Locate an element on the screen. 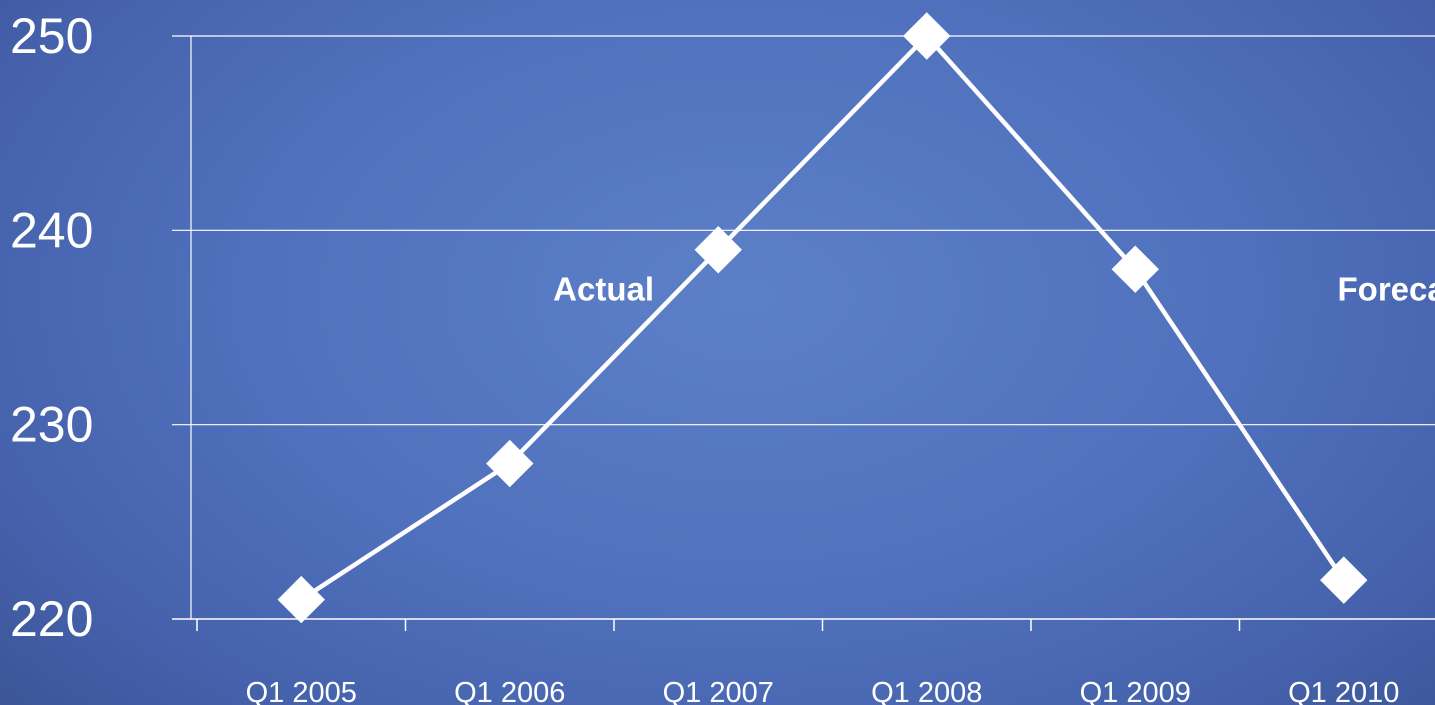 The image size is (1435, 705). x-tick-label-2: Q1 2006 is located at coordinates (509, 691).